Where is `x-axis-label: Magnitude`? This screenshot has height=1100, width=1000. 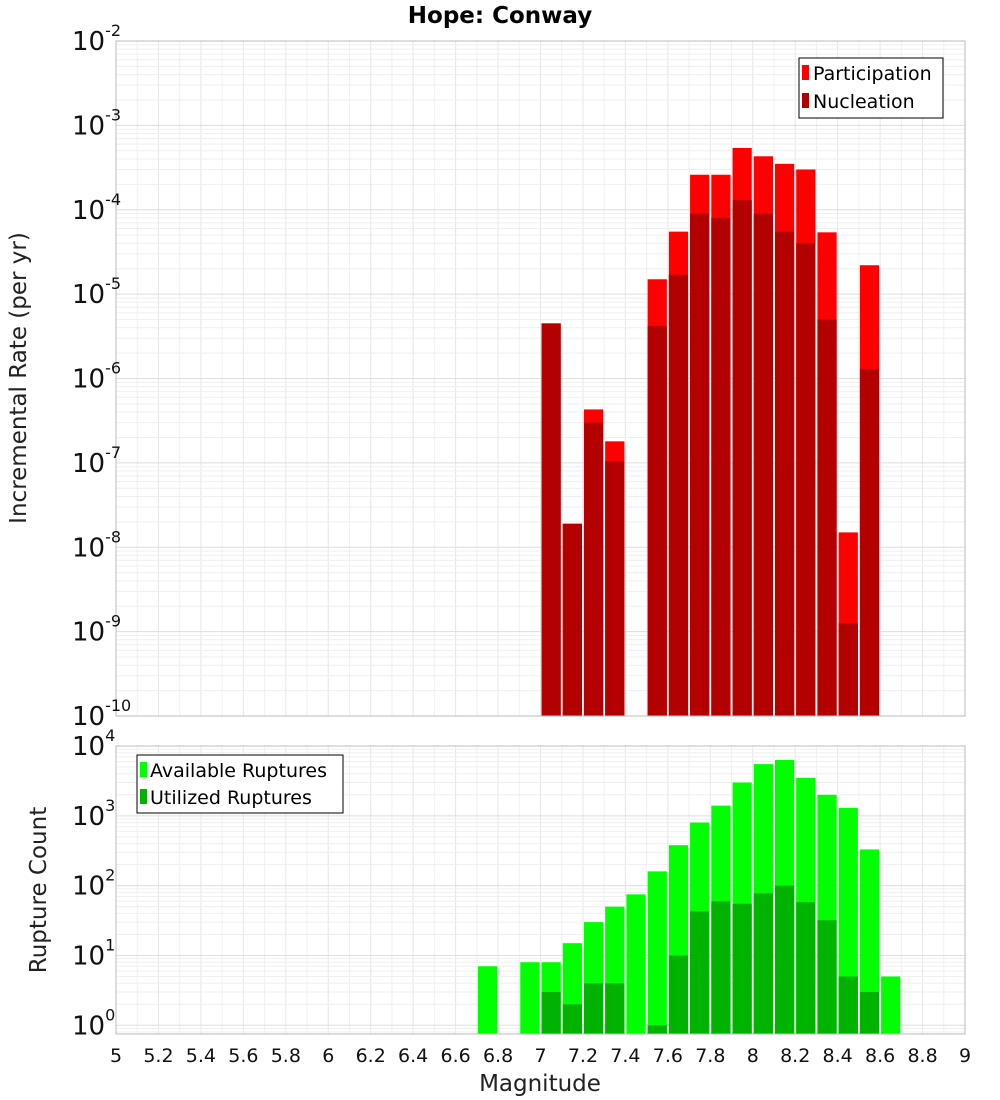 x-axis-label: Magnitude is located at coordinates (540, 1084).